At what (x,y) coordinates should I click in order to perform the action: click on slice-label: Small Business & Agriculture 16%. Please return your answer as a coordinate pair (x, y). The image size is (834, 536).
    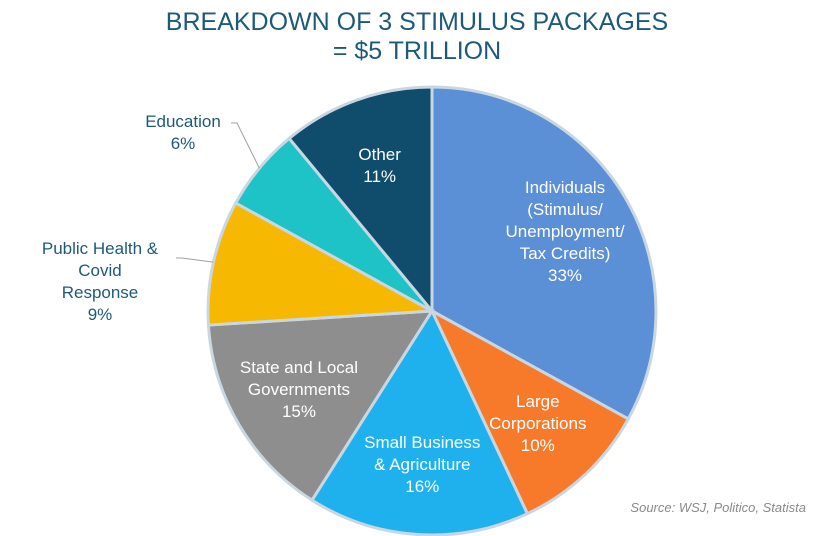
    Looking at the image, I should click on (422, 465).